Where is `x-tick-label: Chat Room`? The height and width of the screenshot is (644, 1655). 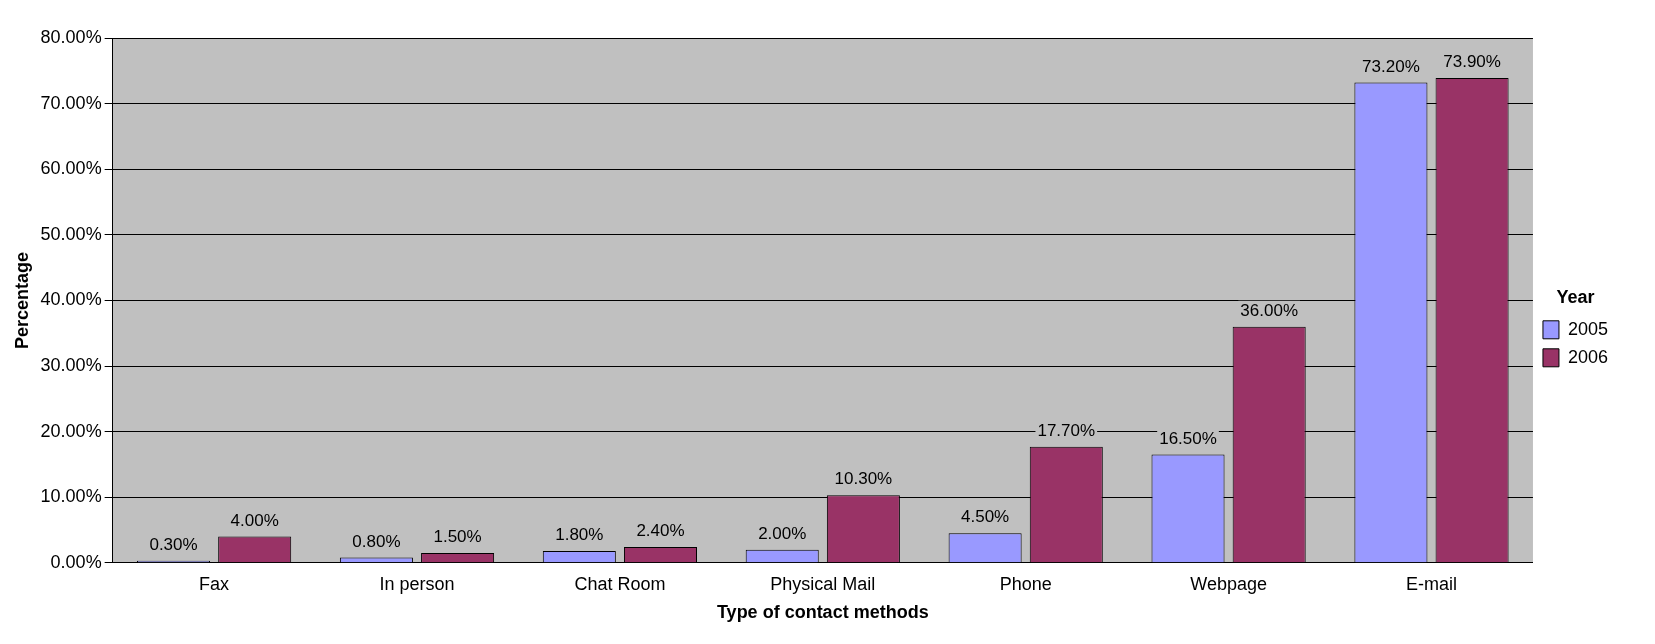
x-tick-label: Chat Room is located at coordinates (620, 583).